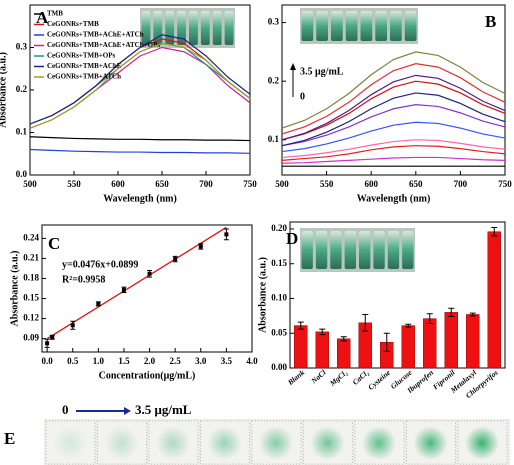 This screenshot has height=465, width=514. Describe the element at coordinates (31, 338) in the screenshot. I see `y-tick-label: 0.09` at that location.